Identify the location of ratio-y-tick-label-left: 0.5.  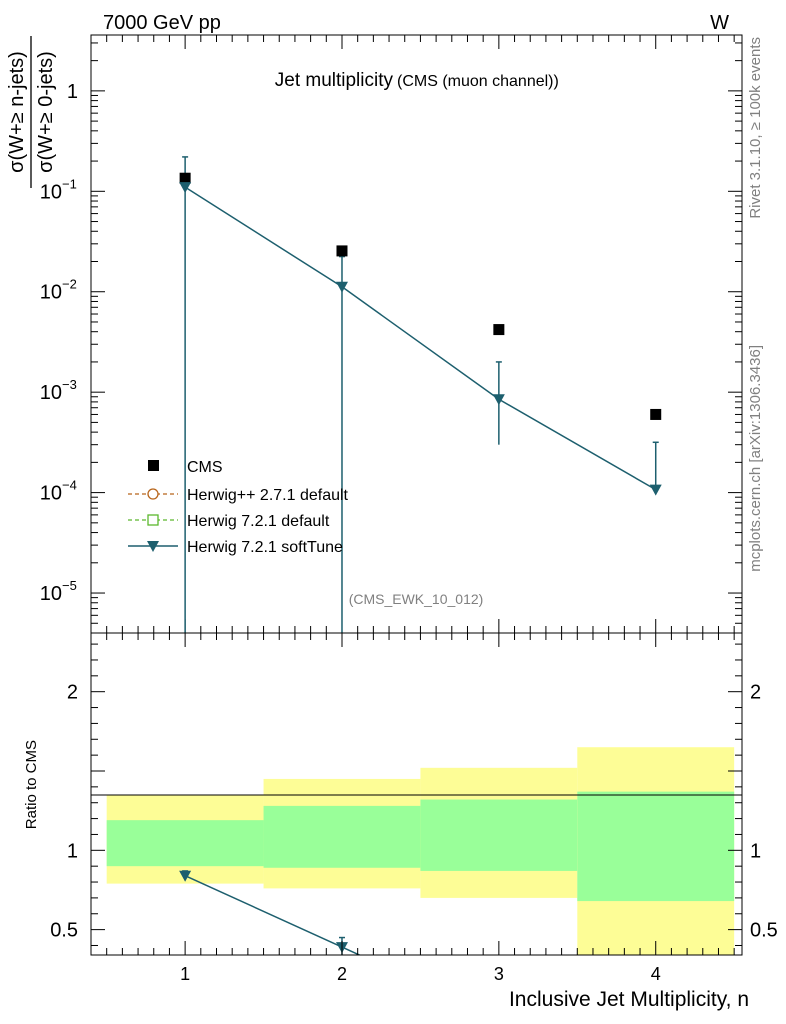
(64, 931).